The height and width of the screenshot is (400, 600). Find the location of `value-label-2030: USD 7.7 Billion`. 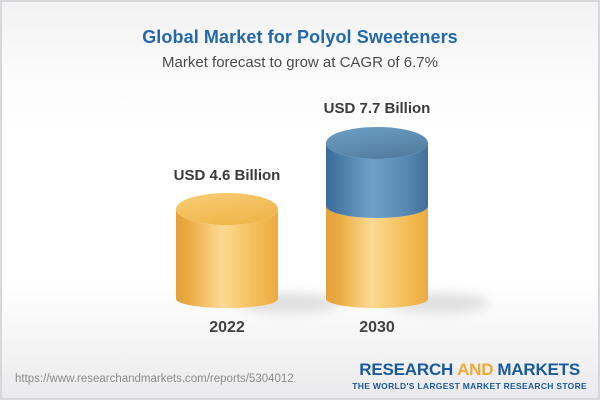

value-label-2030: USD 7.7 Billion is located at coordinates (377, 108).